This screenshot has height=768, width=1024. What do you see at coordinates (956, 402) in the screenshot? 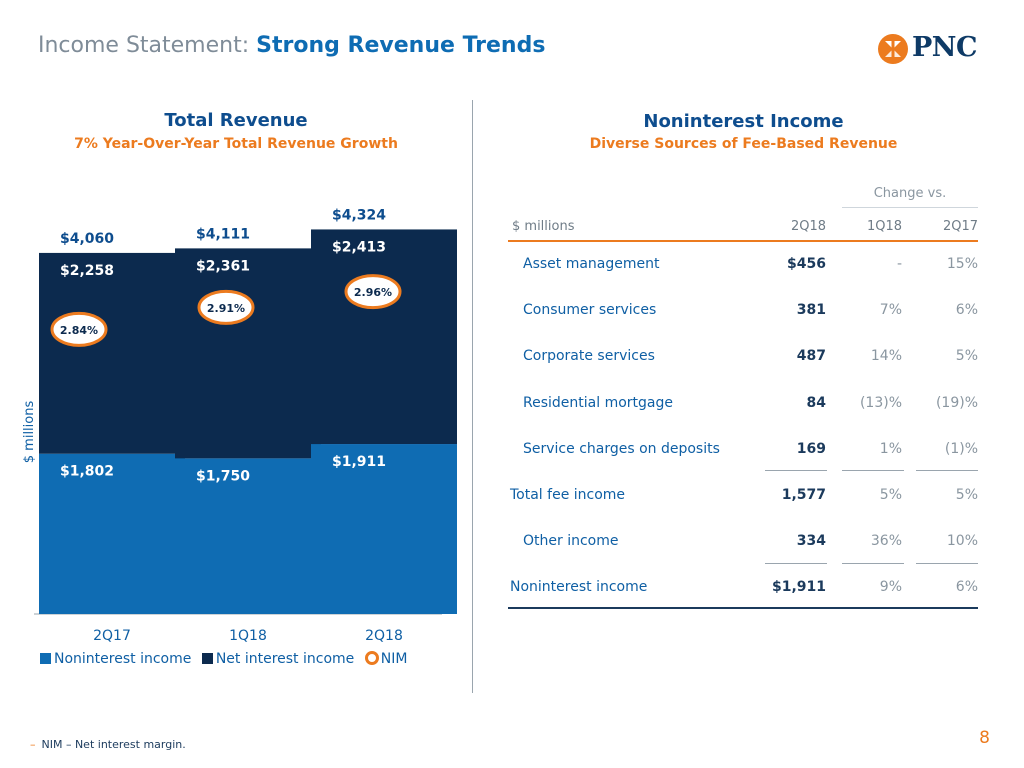
I see `table-row-change-2q17: (19)%` at bounding box center [956, 402].